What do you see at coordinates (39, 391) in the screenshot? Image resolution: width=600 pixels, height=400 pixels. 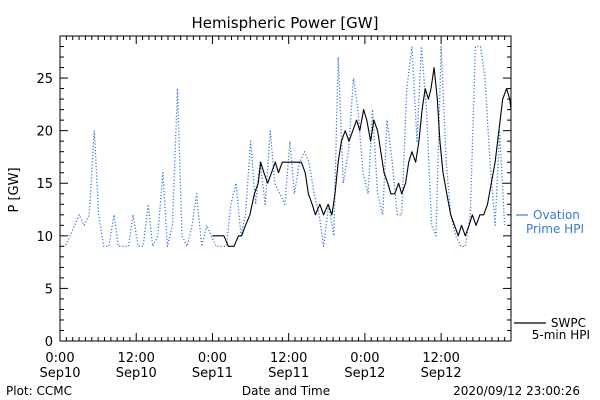 I see `footer-plot-source: Plot: CCMC` at bounding box center [39, 391].